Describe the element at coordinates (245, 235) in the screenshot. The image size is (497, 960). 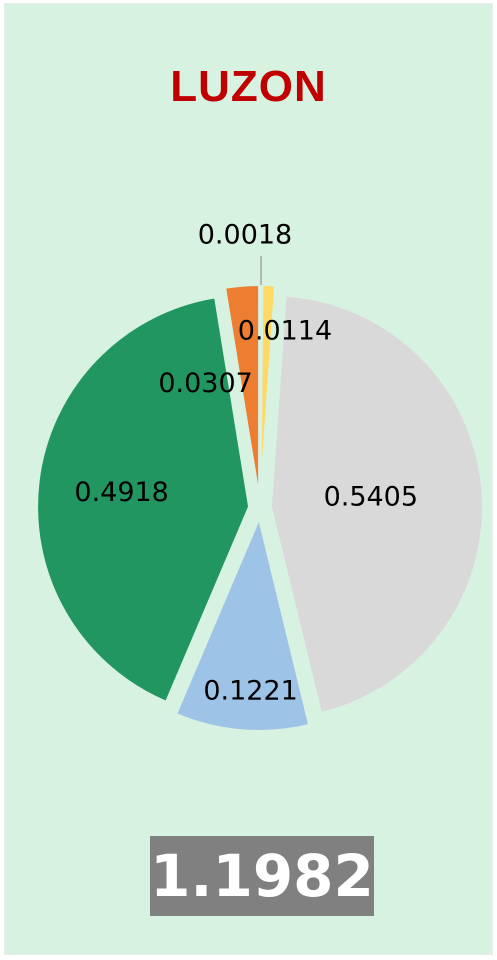
I see `slice-label-0: 0.0018` at that location.